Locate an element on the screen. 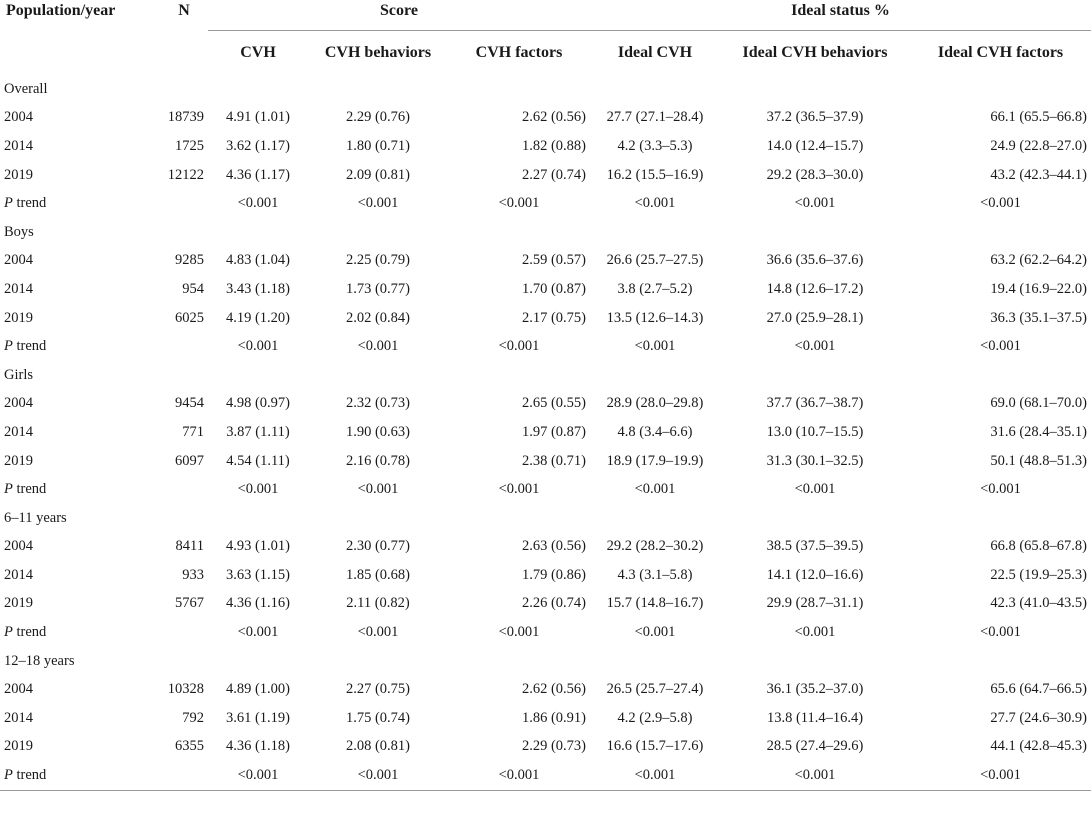 The width and height of the screenshot is (1091, 819). fac-cell: 2.29 (0.73) is located at coordinates (553, 746).